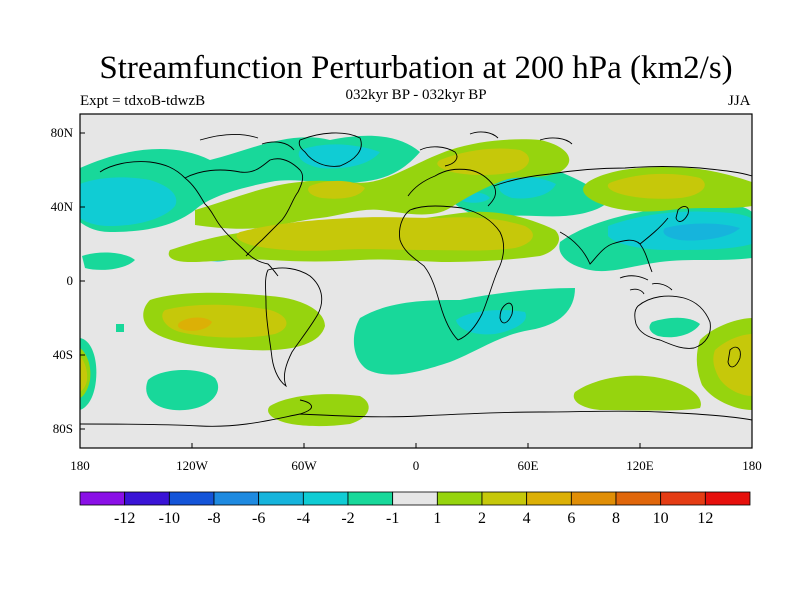  What do you see at coordinates (201, 217) in the screenshot?
I see `coastline-north-america` at bounding box center [201, 217].